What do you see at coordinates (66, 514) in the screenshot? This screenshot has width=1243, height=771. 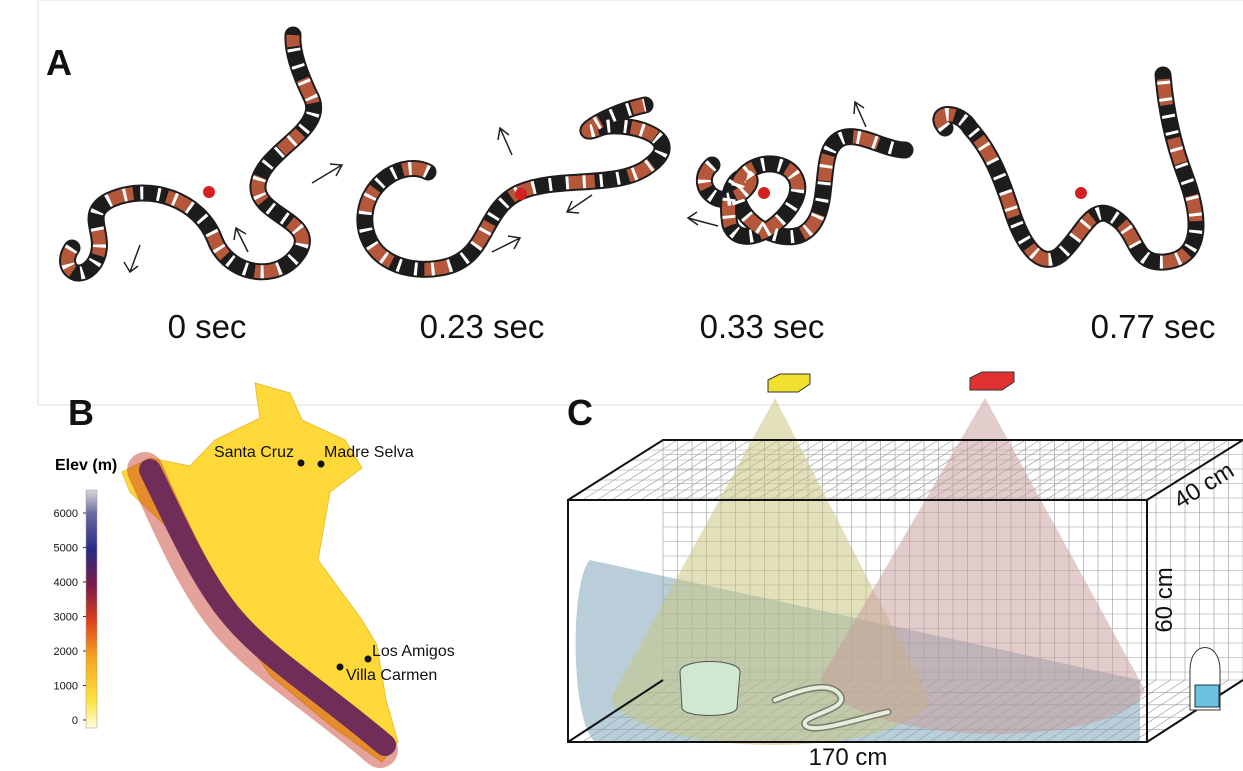 I see `colorbar-tick-label: 6000` at bounding box center [66, 514].